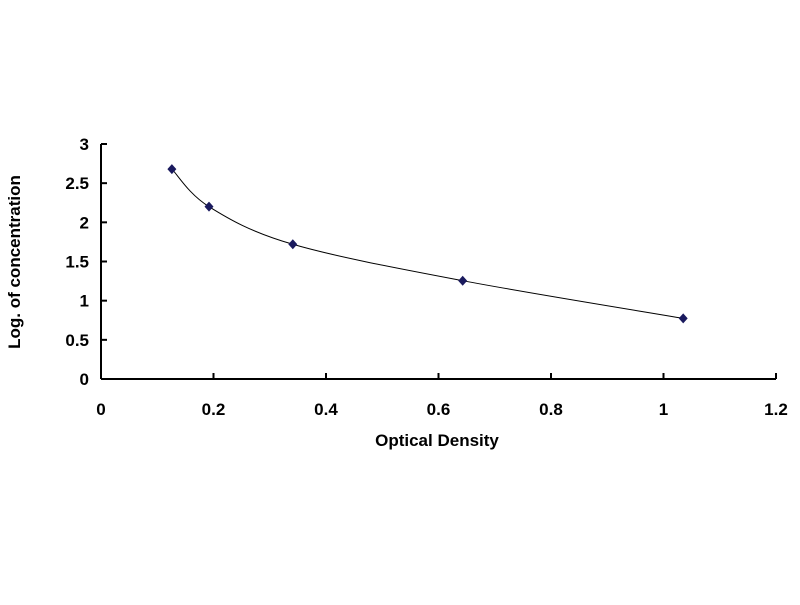 This screenshot has height=605, width=800. Describe the element at coordinates (84, 144) in the screenshot. I see `y-tick-label: 3` at that location.